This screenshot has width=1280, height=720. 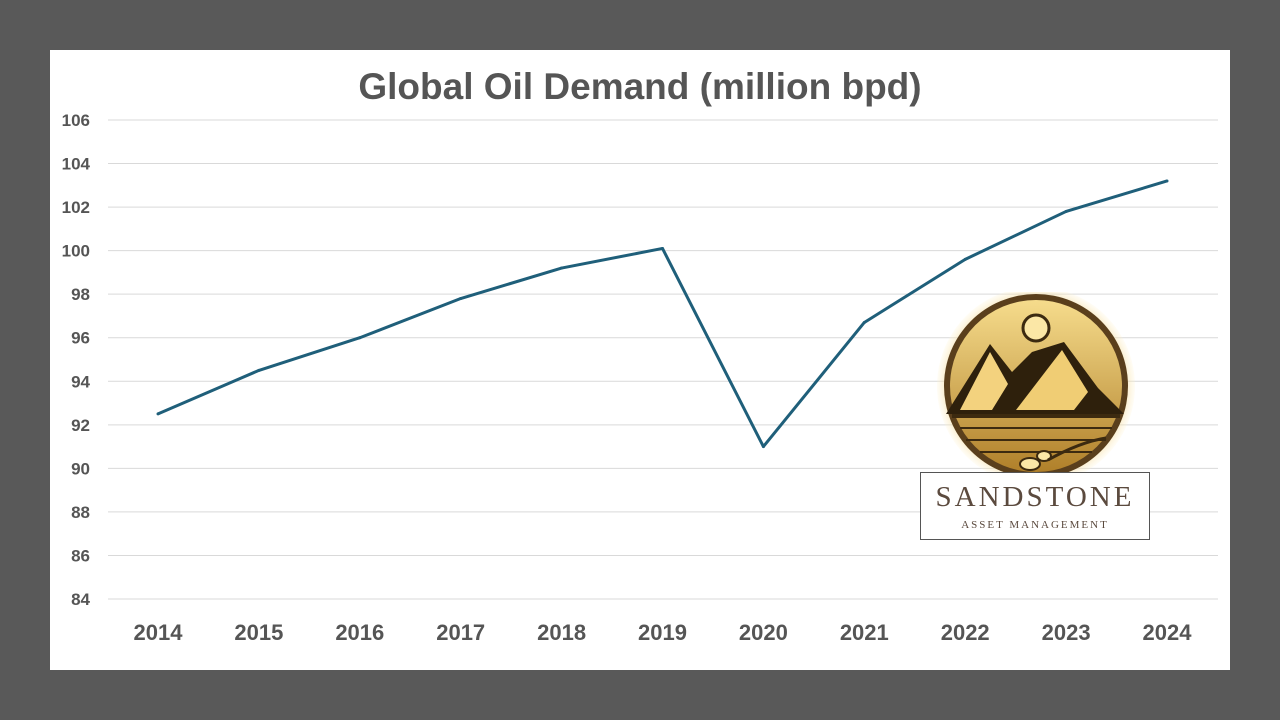 I want to click on x-tick-label: 2018, so click(x=561, y=632).